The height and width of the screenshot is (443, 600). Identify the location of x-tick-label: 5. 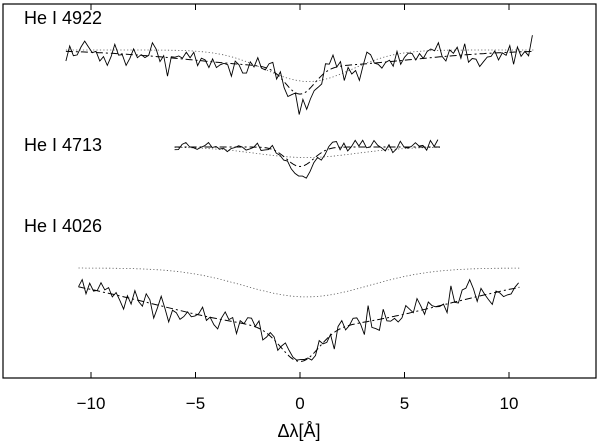
(404, 403).